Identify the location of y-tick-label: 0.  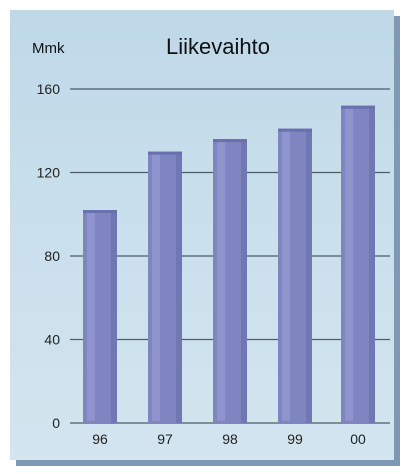
(56, 423).